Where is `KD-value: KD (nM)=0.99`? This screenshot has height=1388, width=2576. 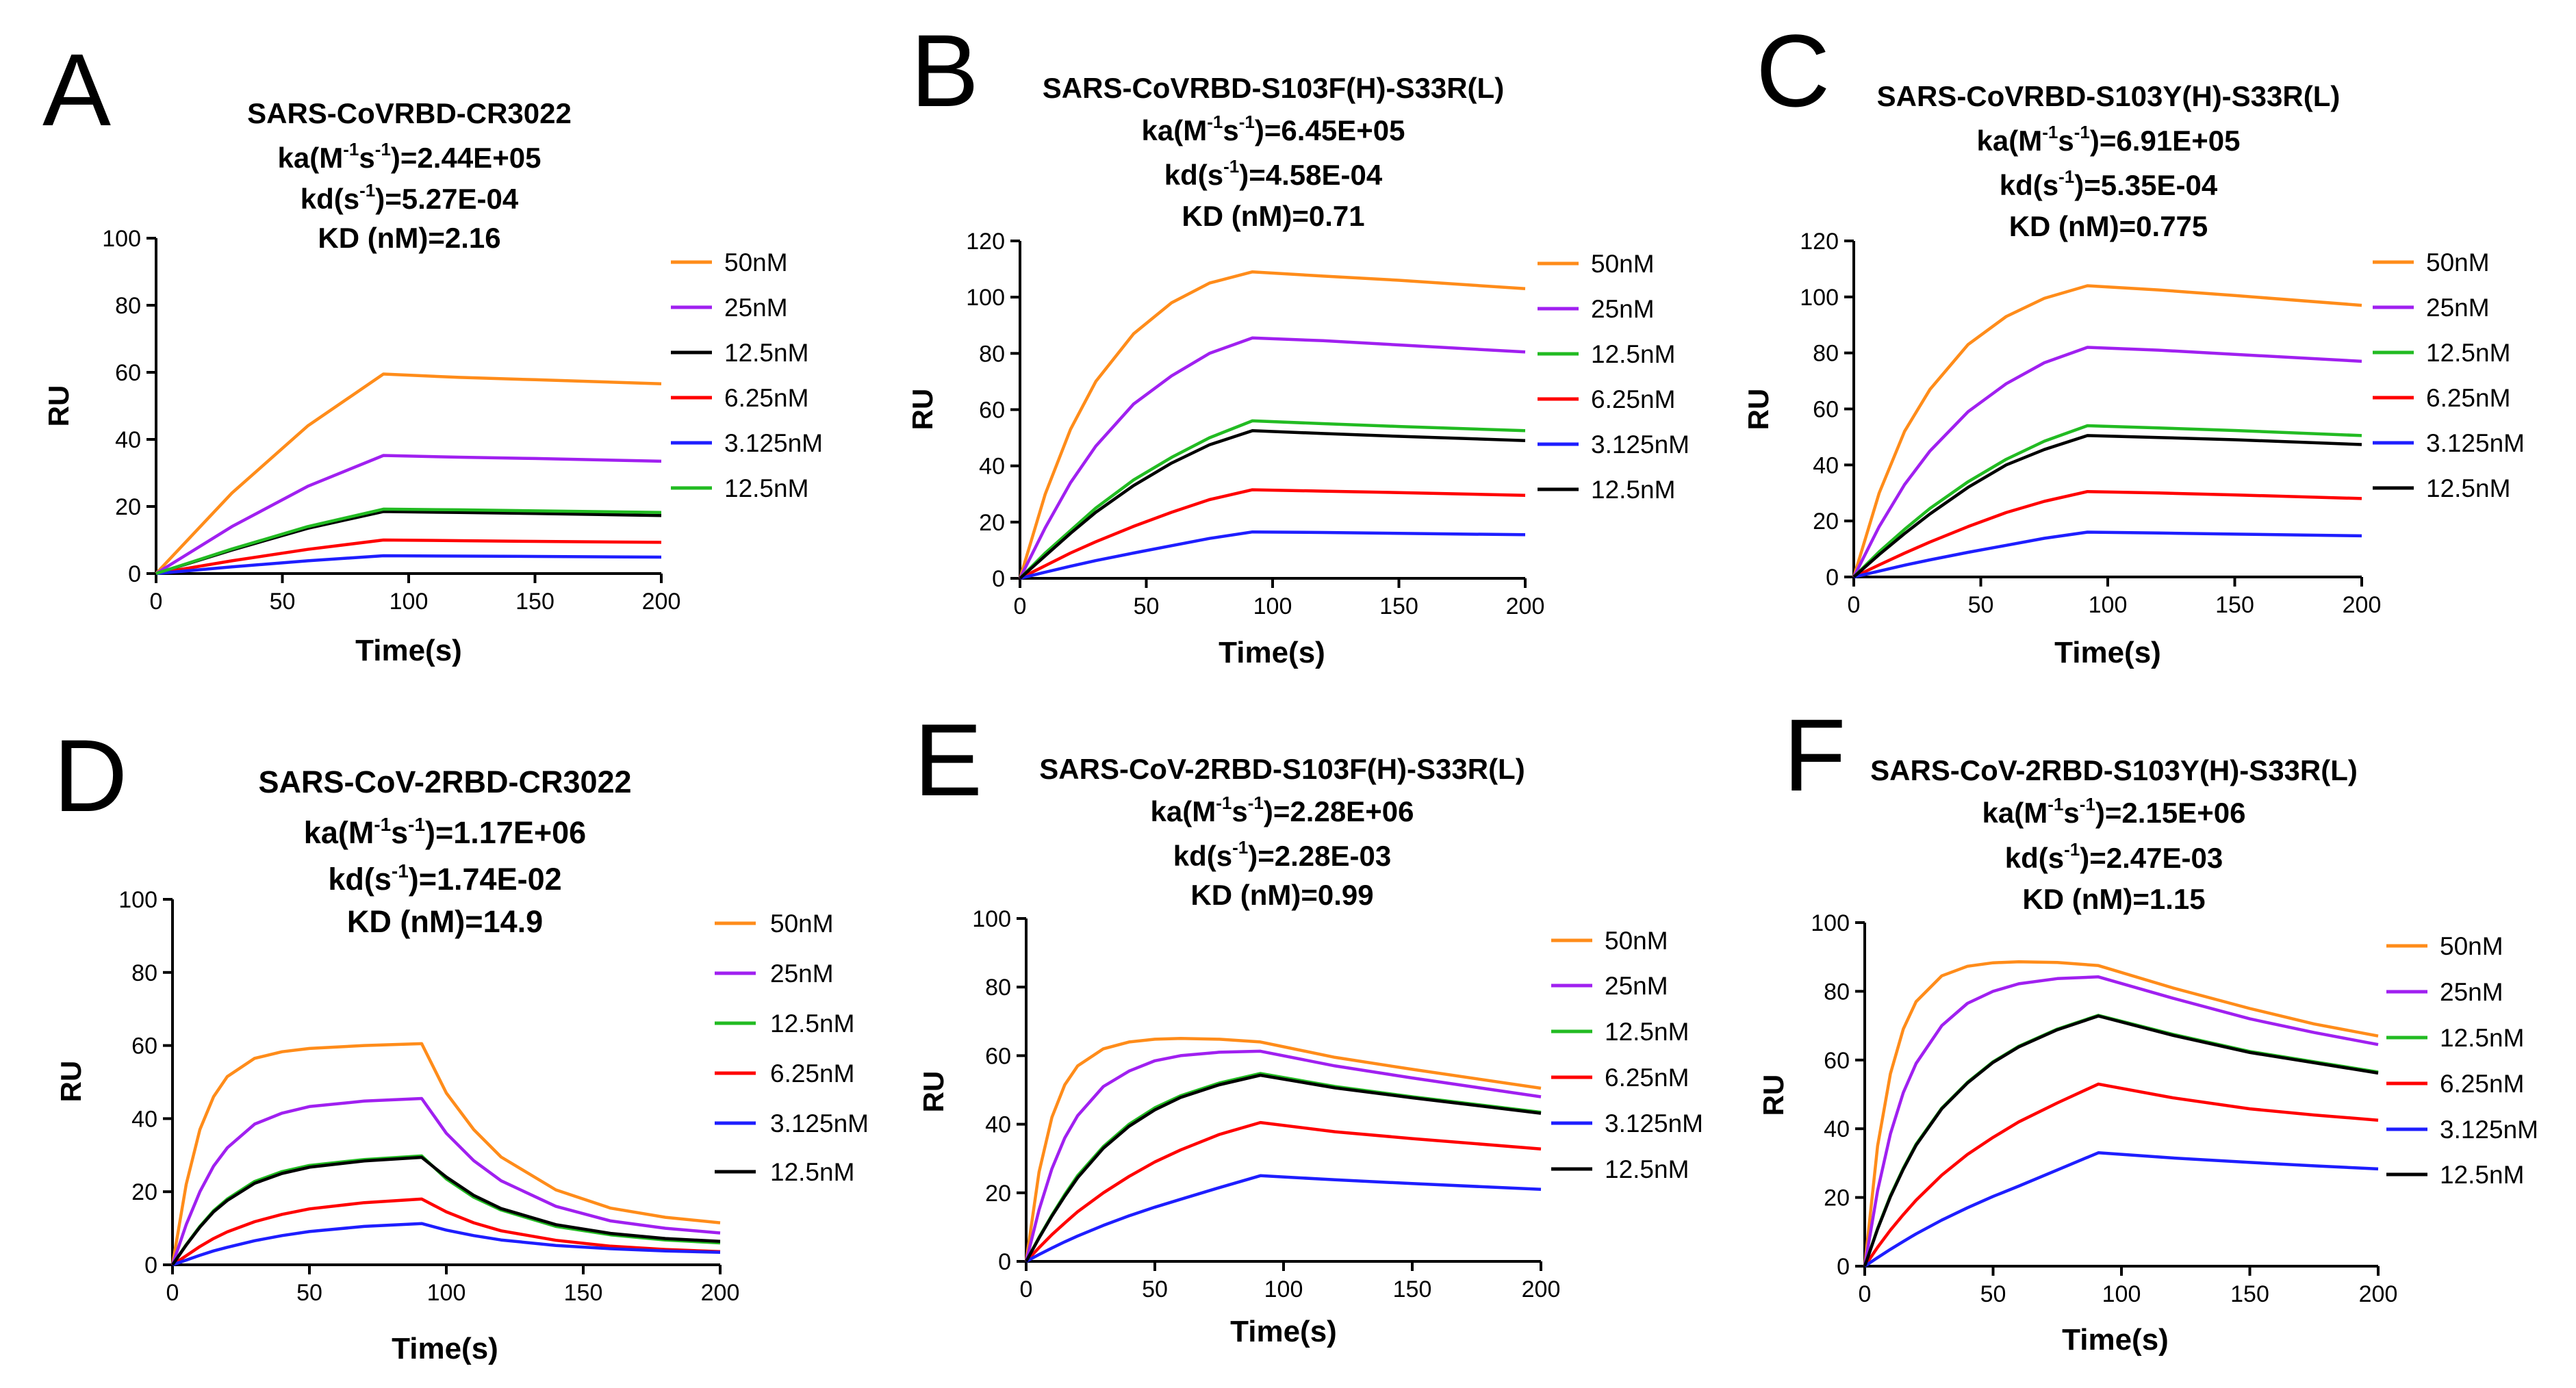 KD-value: KD (nM)=0.99 is located at coordinates (1281, 895).